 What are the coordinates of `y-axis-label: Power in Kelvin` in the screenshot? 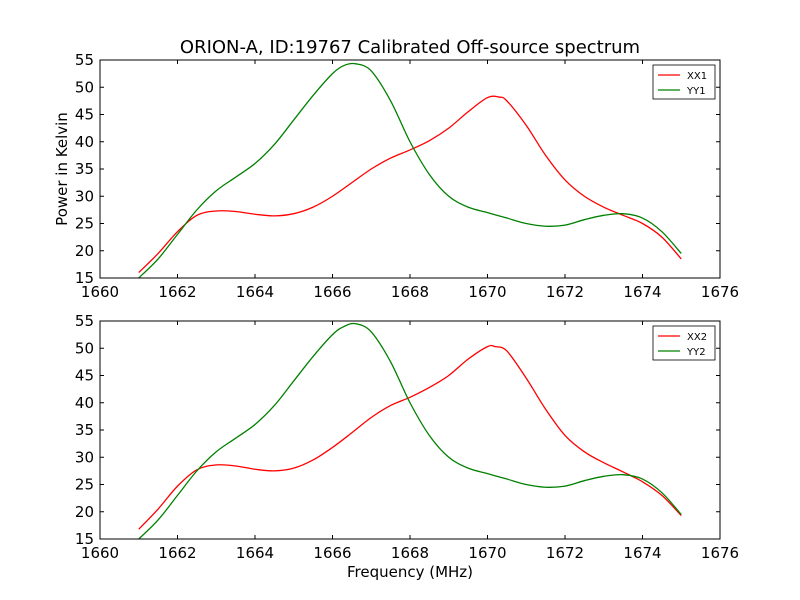 It's located at (62, 169).